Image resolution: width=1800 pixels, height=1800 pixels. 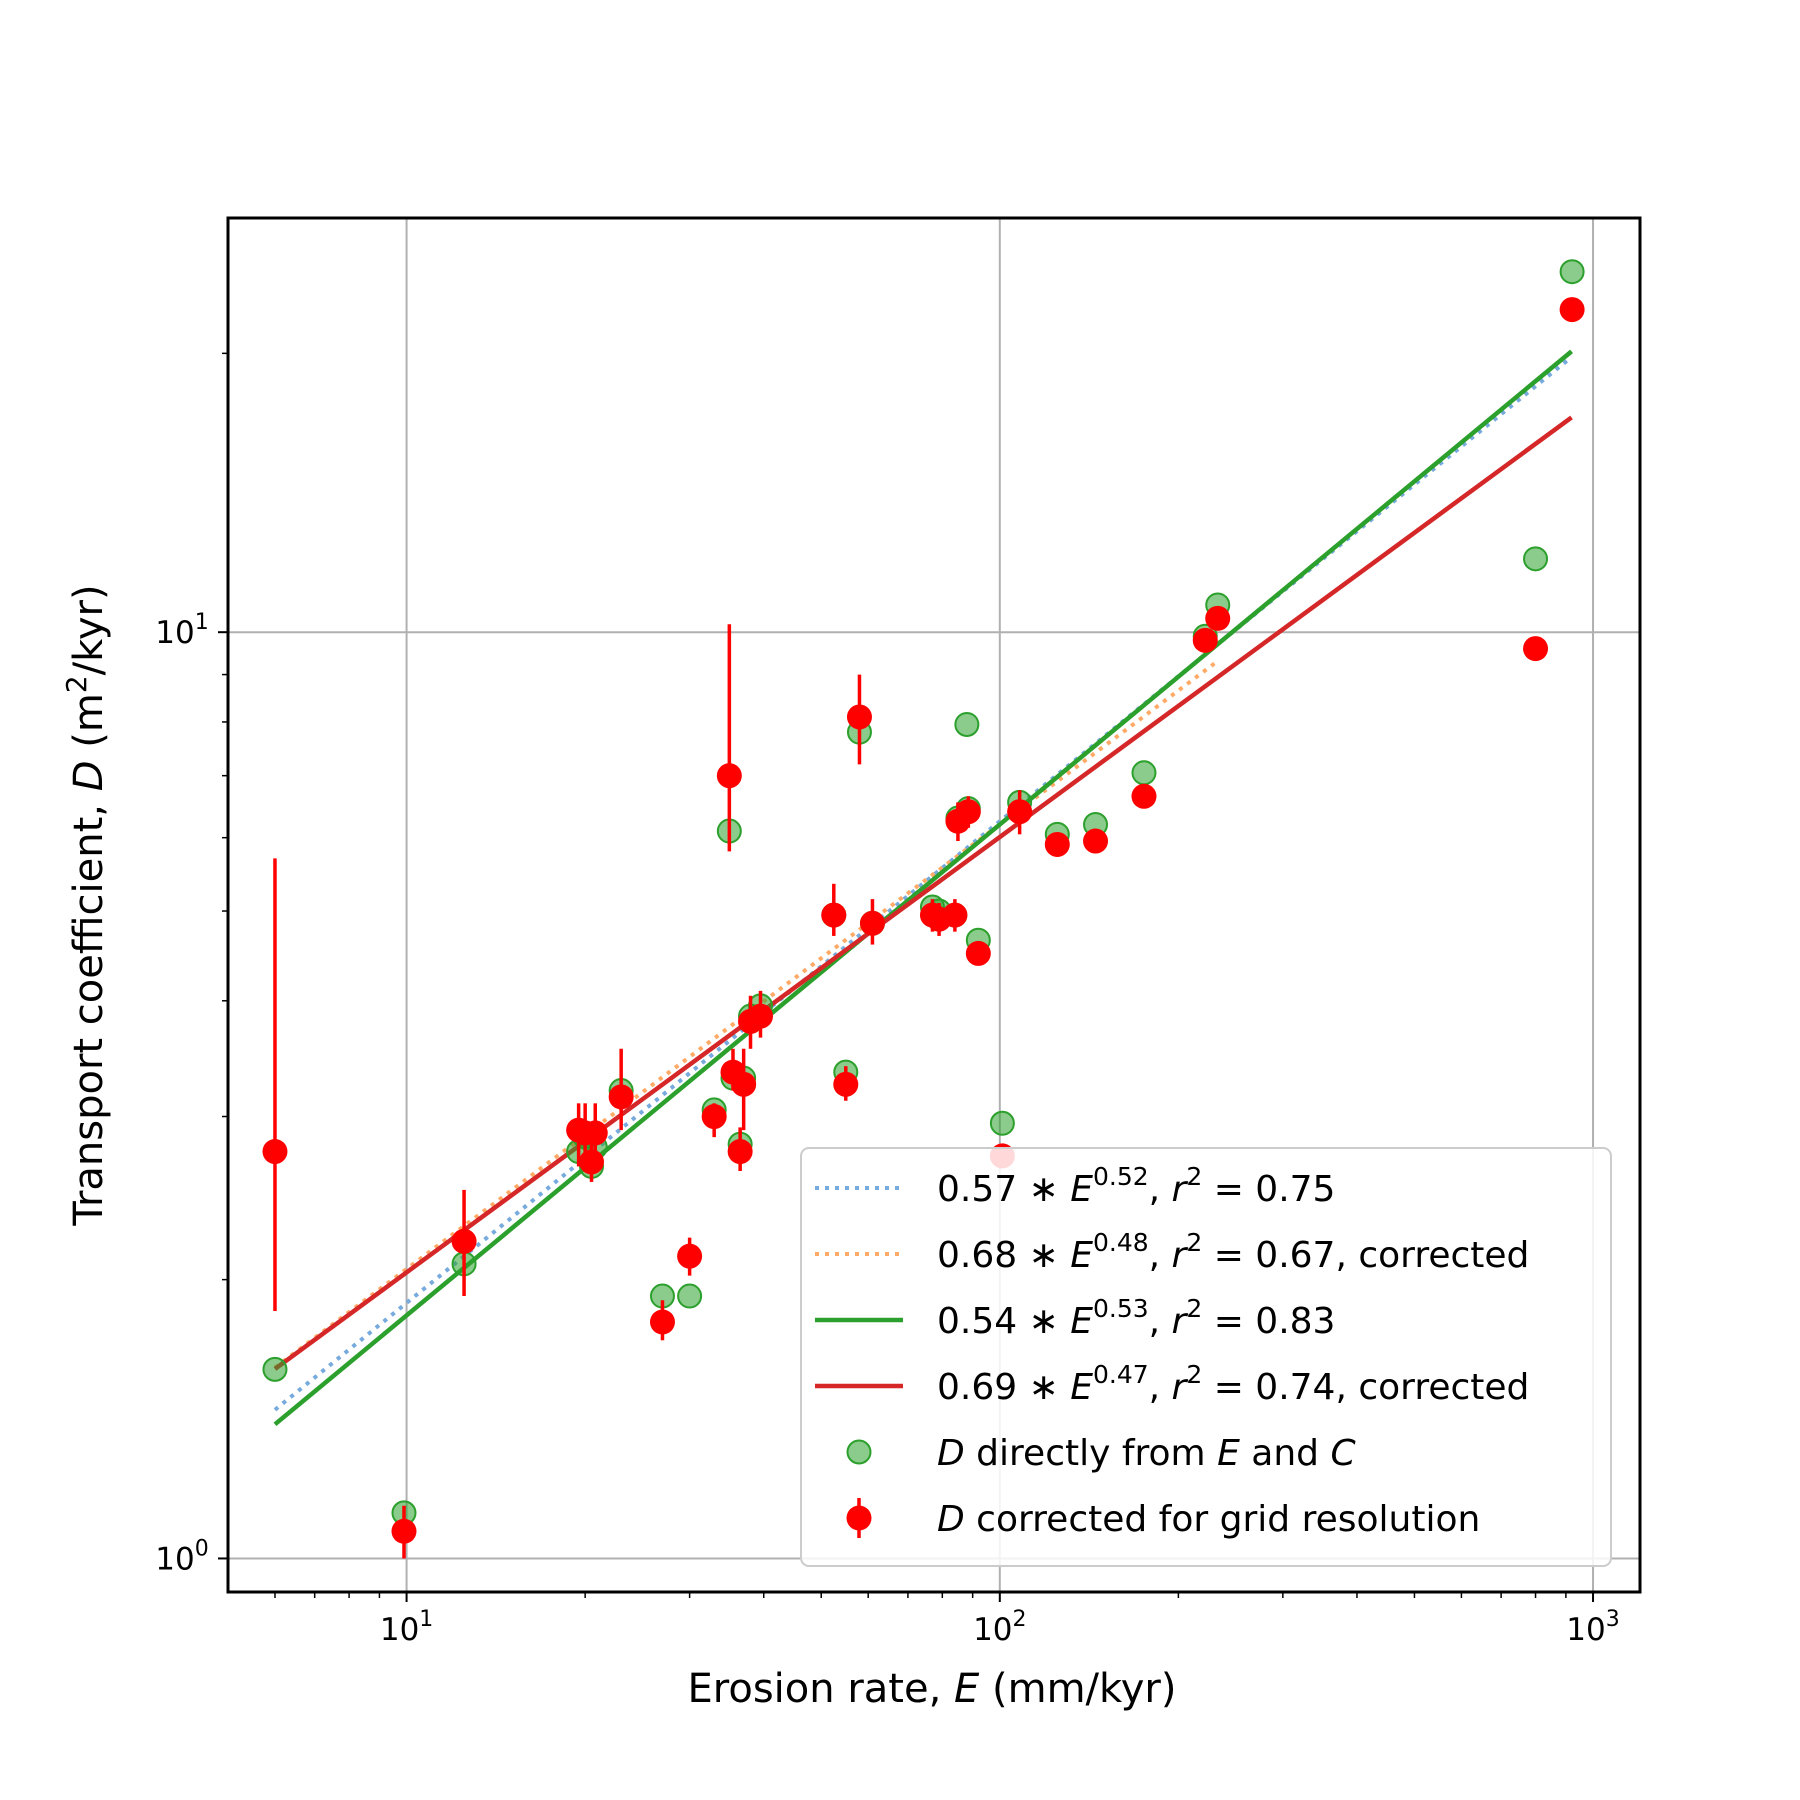 What do you see at coordinates (1136, 1318) in the screenshot?
I see `legend-label-3: 0.54 ∗ E0.53, r2 = 0.83` at bounding box center [1136, 1318].